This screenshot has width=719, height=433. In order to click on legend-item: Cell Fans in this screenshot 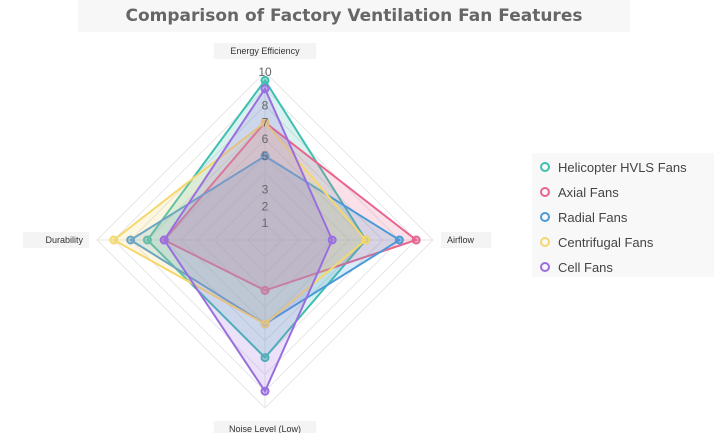, I will do `click(576, 267)`.